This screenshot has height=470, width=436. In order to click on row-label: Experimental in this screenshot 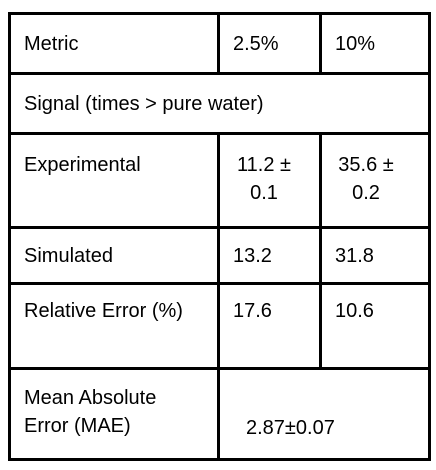, I will do `click(114, 180)`.